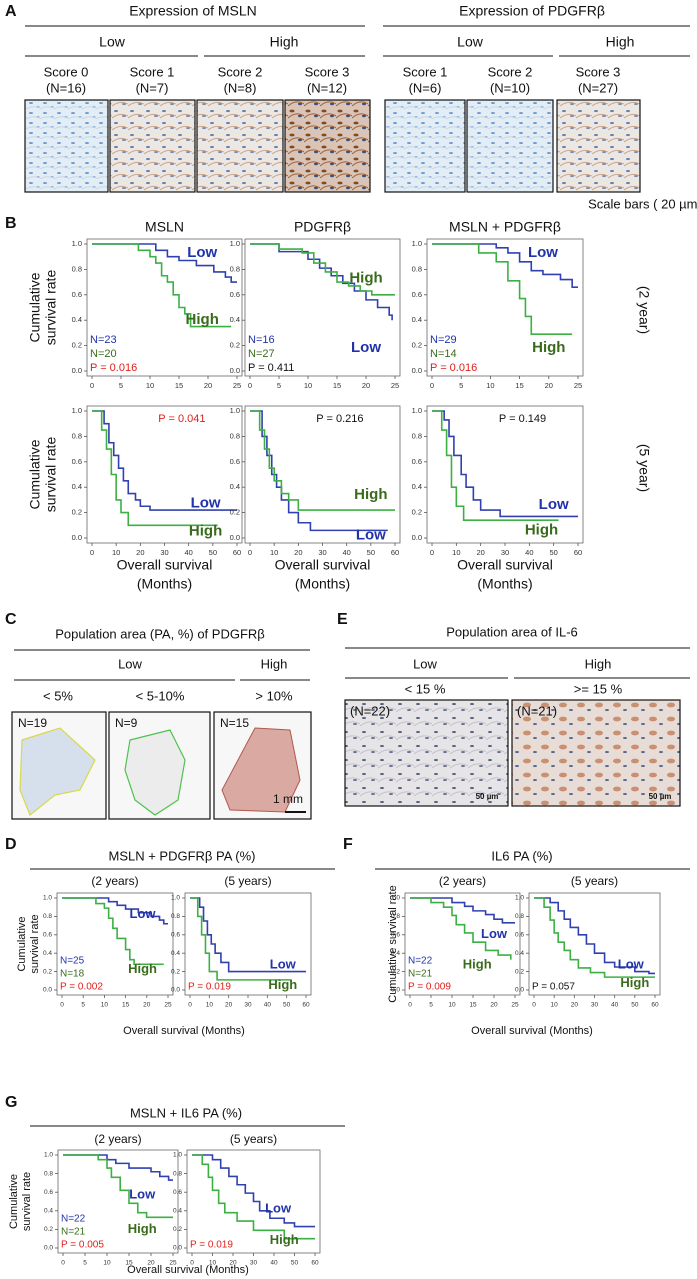  I want to click on score-count: (N=6), so click(425, 87).